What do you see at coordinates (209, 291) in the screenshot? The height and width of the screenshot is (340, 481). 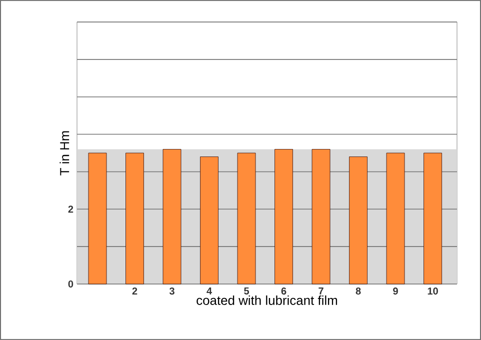 I see `x-tick-label: 4` at bounding box center [209, 291].